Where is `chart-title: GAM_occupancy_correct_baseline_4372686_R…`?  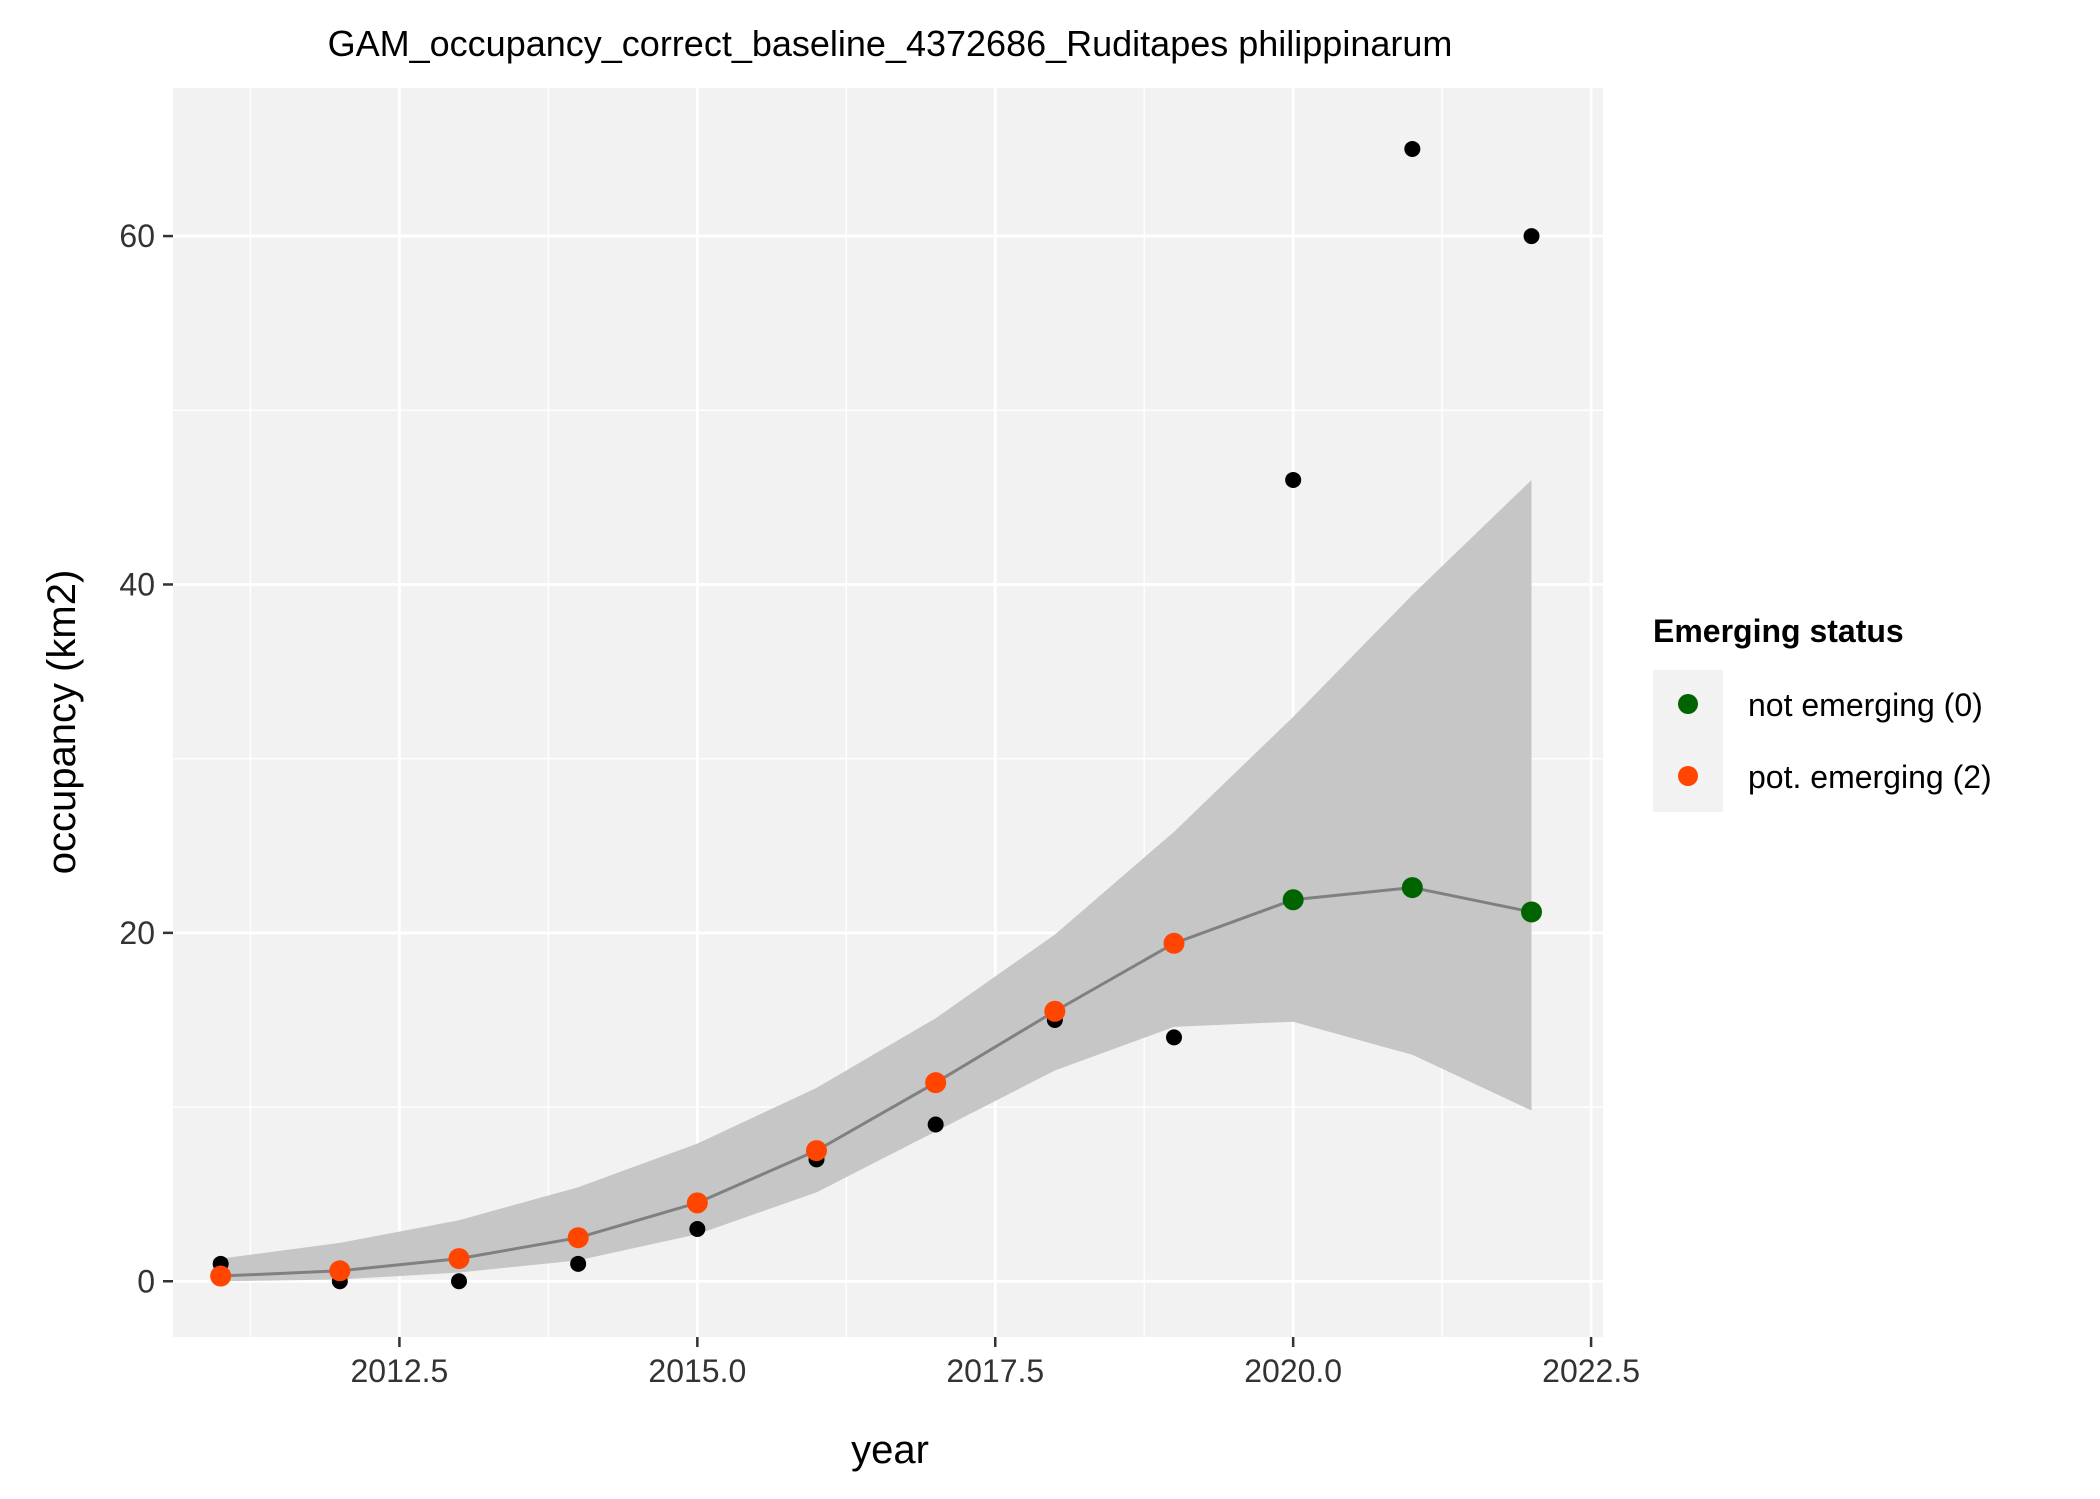
chart-title: GAM_occupancy_correct_baseline_4372686_R… is located at coordinates (890, 43).